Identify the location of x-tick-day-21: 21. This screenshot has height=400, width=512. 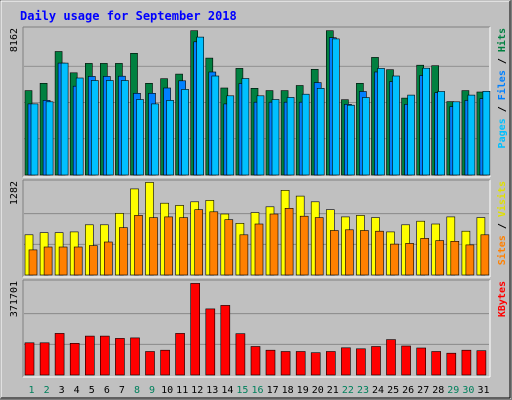
(333, 390).